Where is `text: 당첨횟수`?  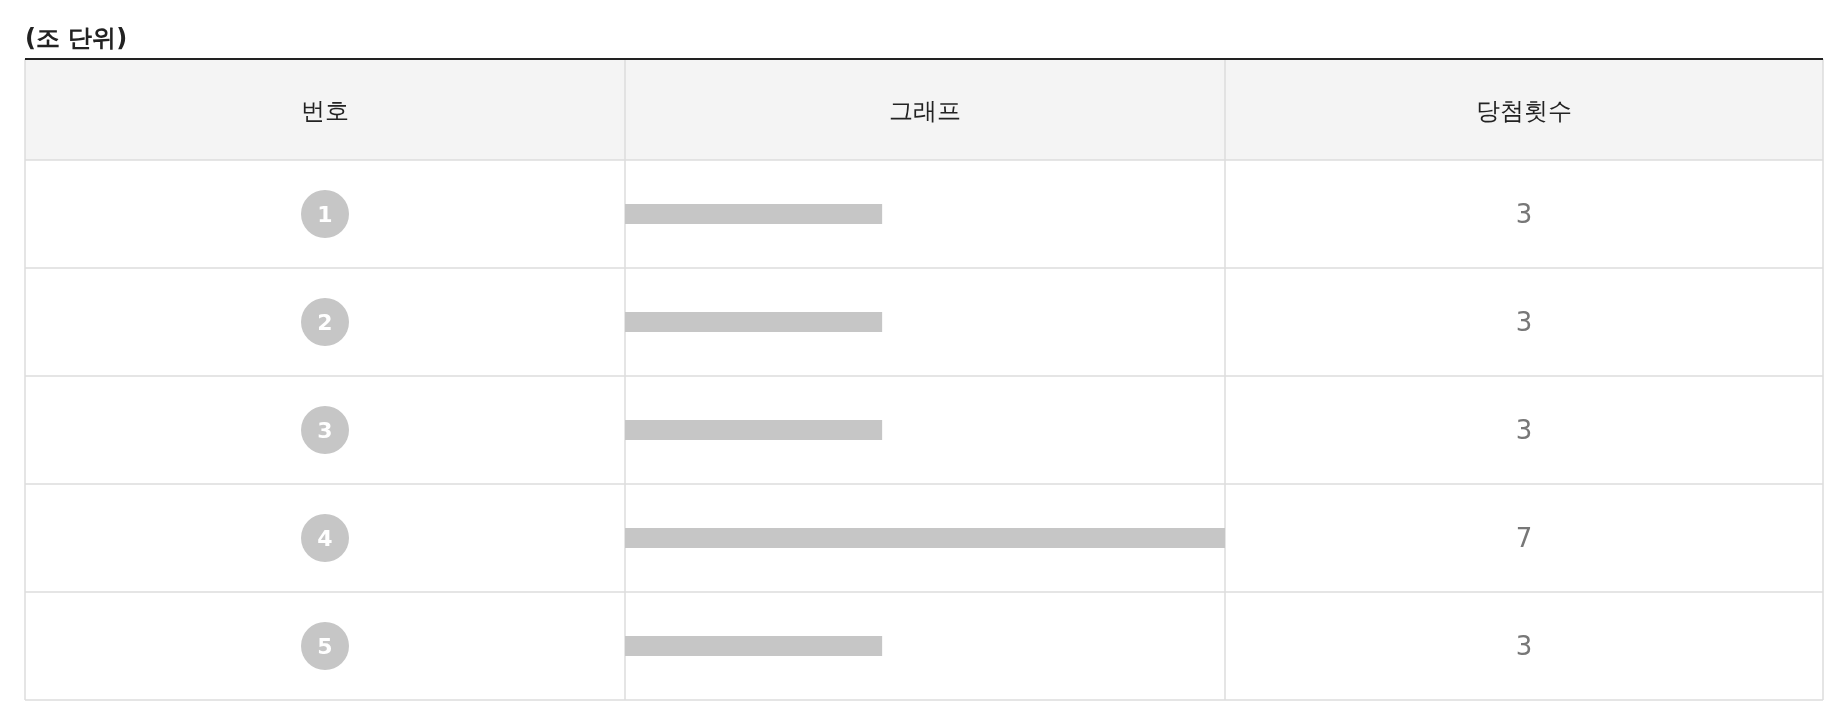
text: 당첨횟수 is located at coordinates (1524, 110).